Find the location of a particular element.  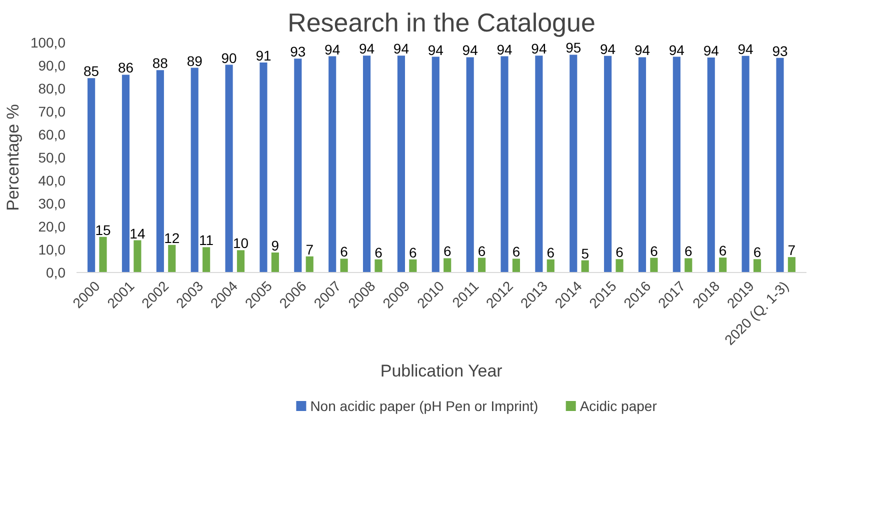

chart-title: Research in the Catalogue is located at coordinates (442, 23).